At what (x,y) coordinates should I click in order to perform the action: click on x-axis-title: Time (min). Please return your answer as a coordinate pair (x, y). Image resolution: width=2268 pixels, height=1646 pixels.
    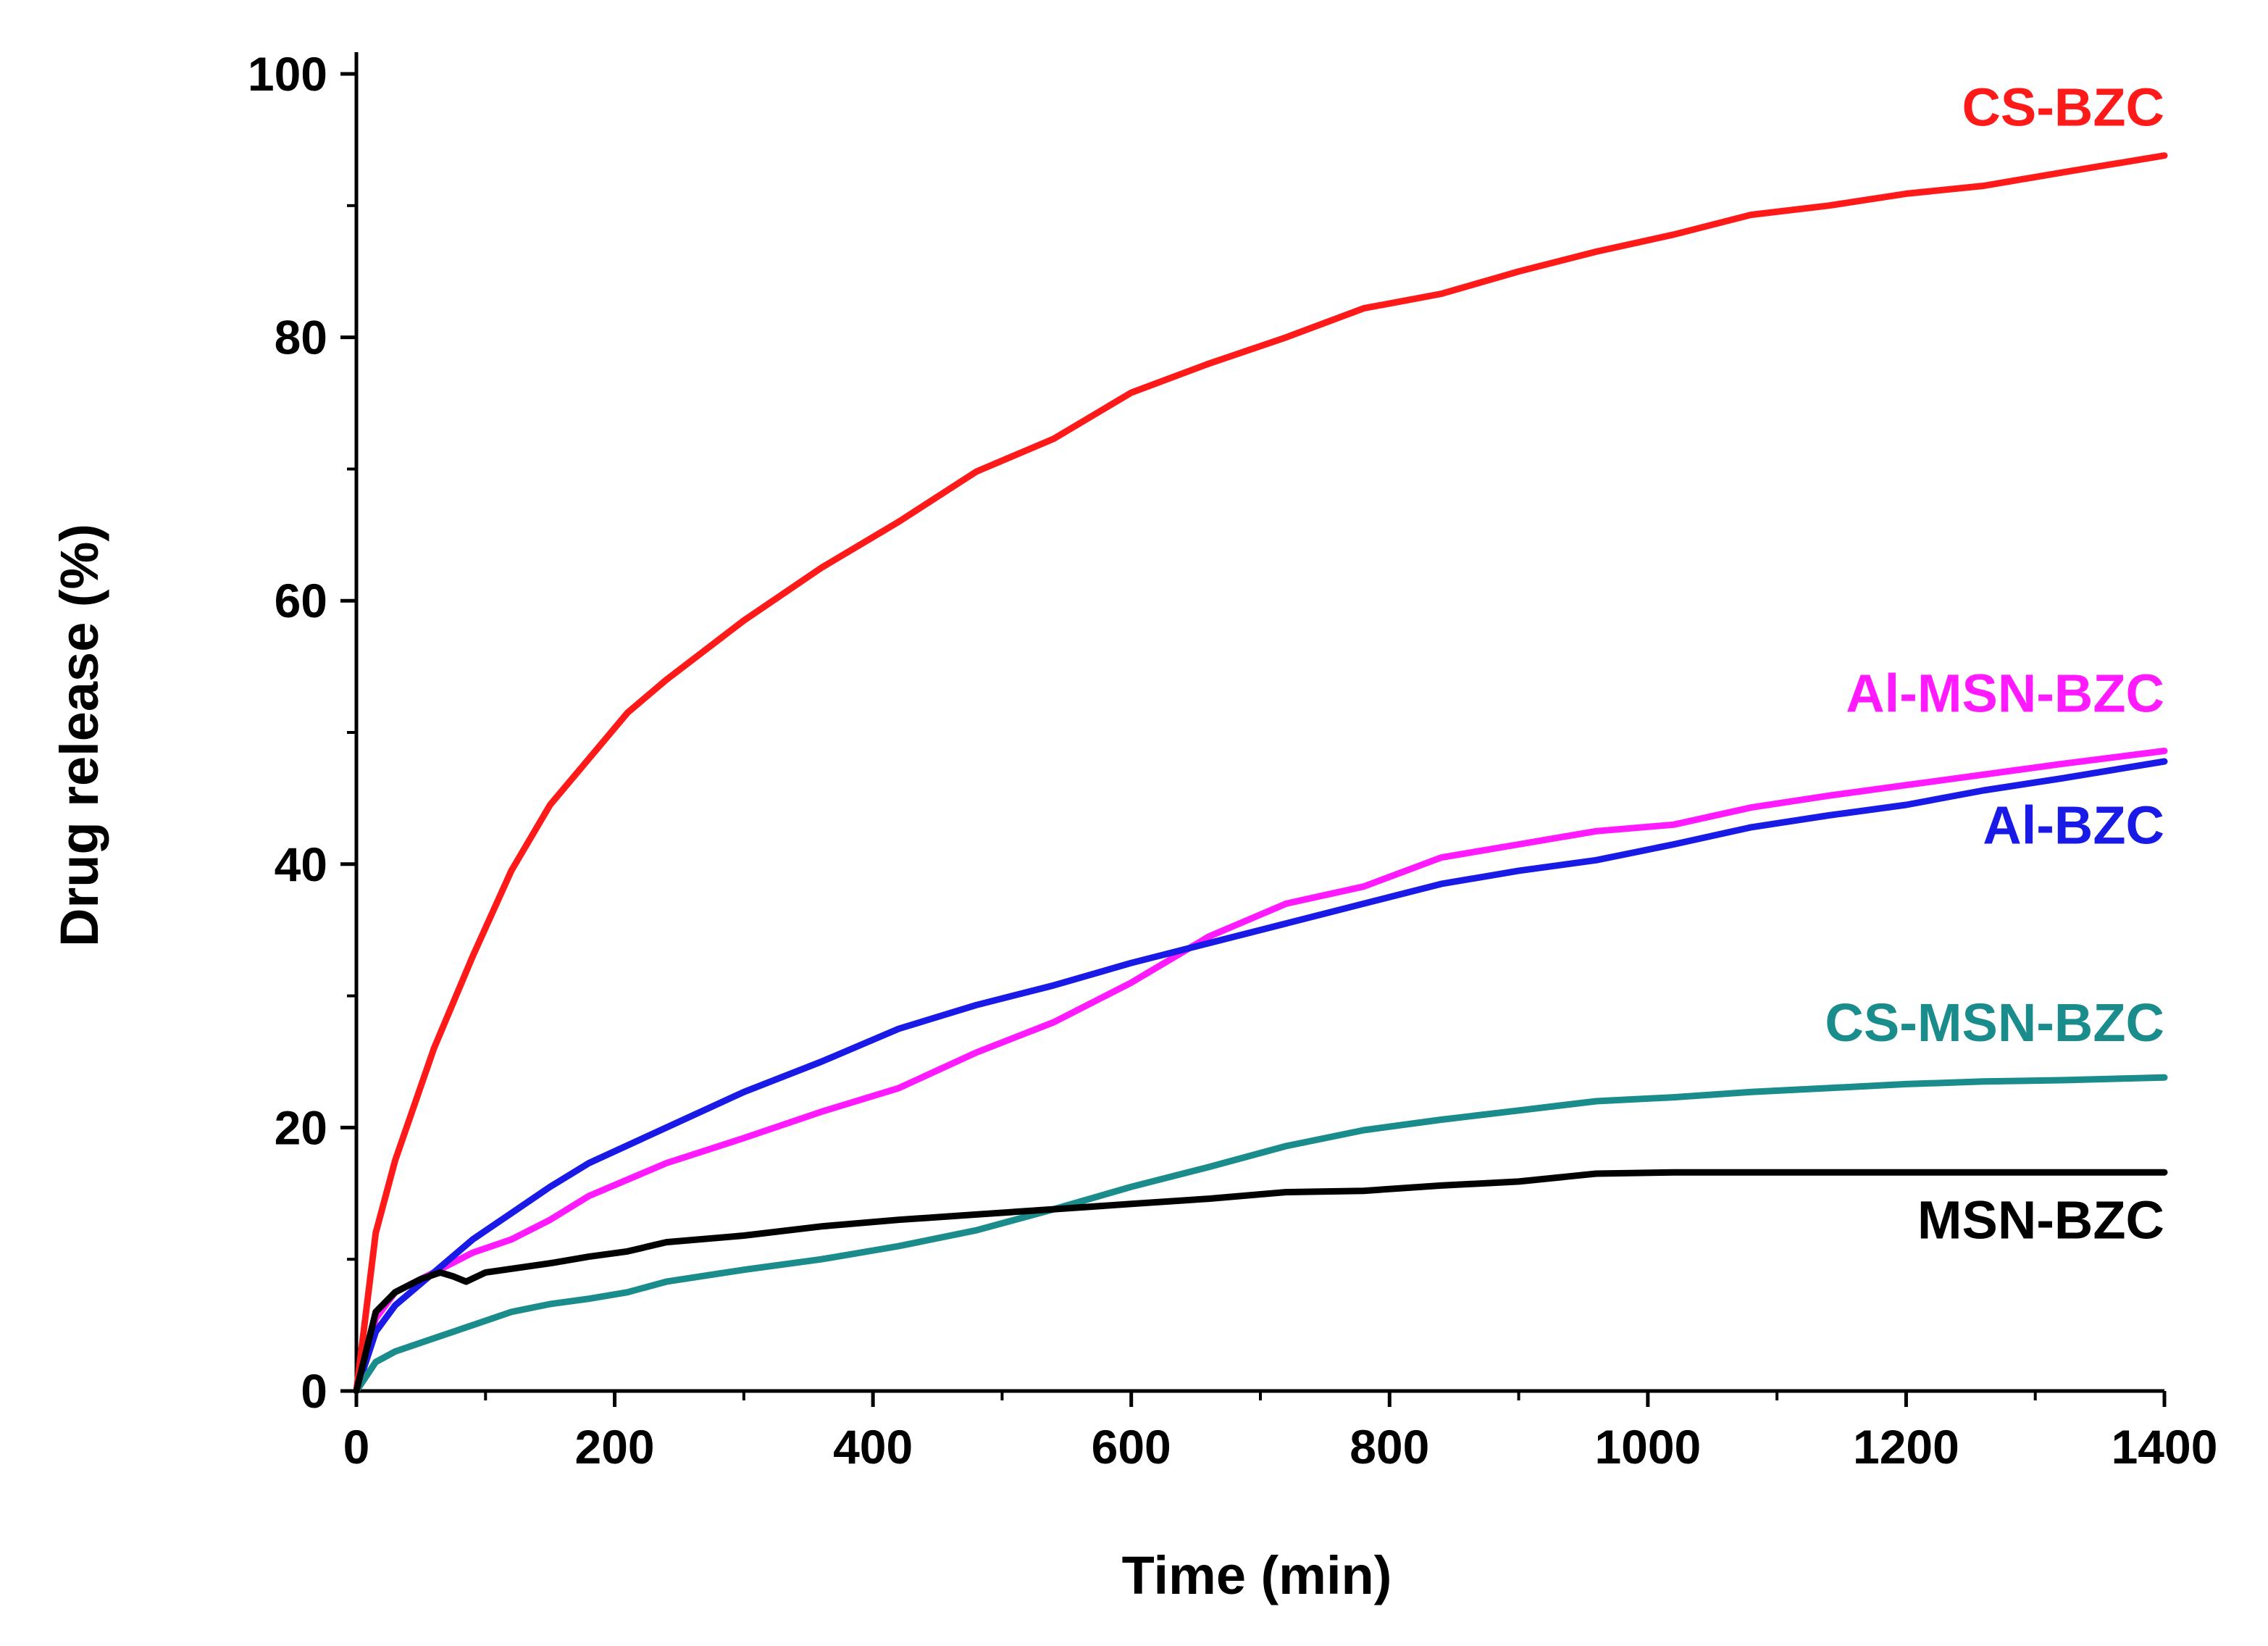
    Looking at the image, I should click on (1257, 1575).